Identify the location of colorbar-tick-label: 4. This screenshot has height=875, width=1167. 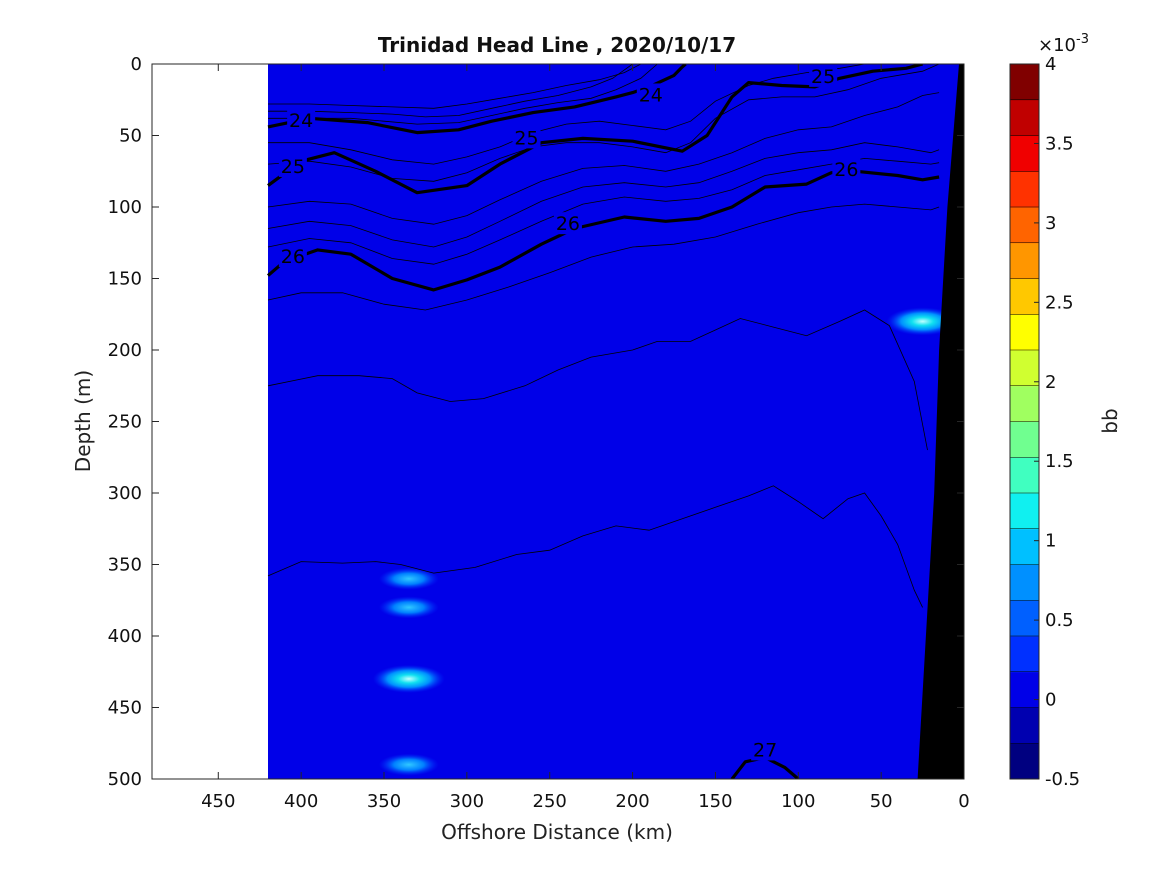
(1050, 64).